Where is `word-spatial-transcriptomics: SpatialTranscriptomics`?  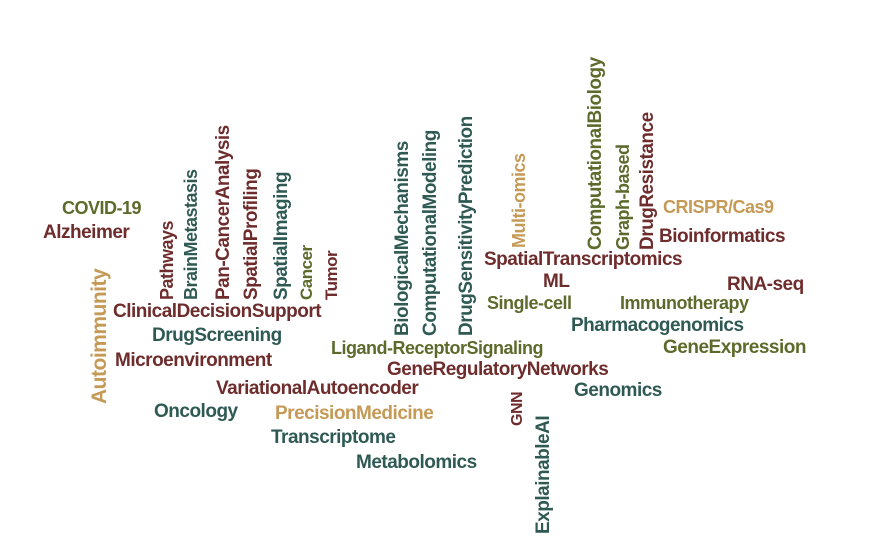 word-spatial-transcriptomics: SpatialTranscriptomics is located at coordinates (583, 259).